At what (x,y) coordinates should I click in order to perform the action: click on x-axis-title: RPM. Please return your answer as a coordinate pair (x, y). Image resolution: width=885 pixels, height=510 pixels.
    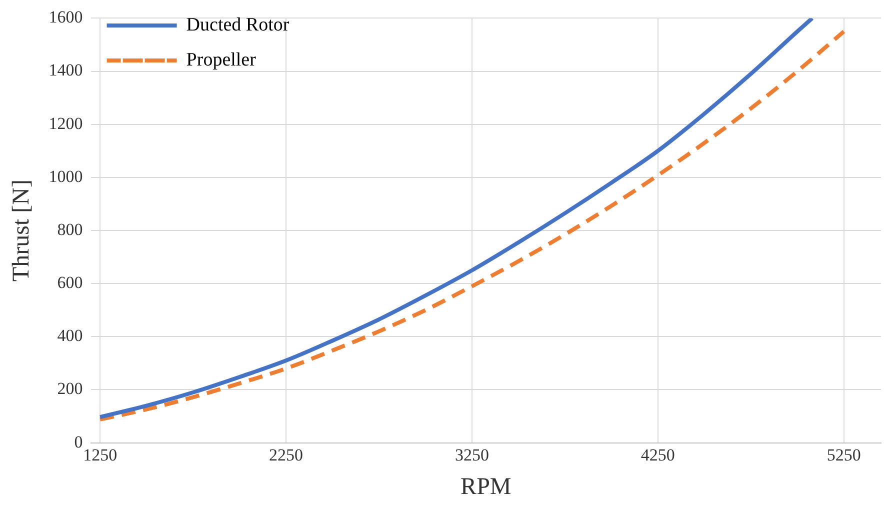
    Looking at the image, I should click on (486, 487).